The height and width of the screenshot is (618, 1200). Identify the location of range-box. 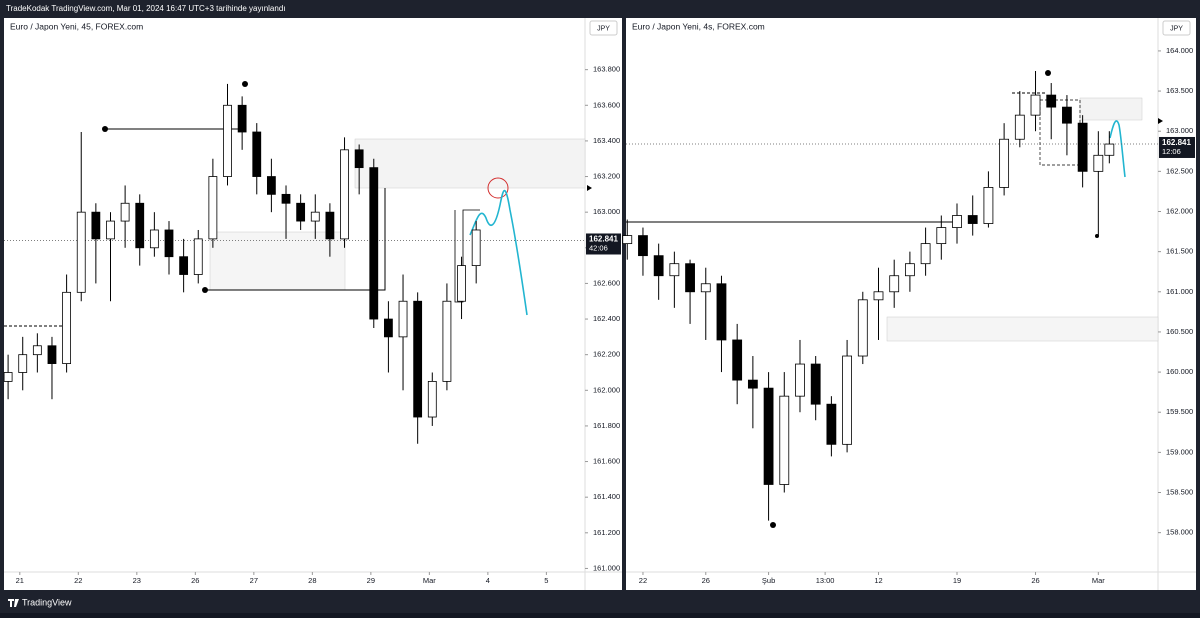
(467, 256).